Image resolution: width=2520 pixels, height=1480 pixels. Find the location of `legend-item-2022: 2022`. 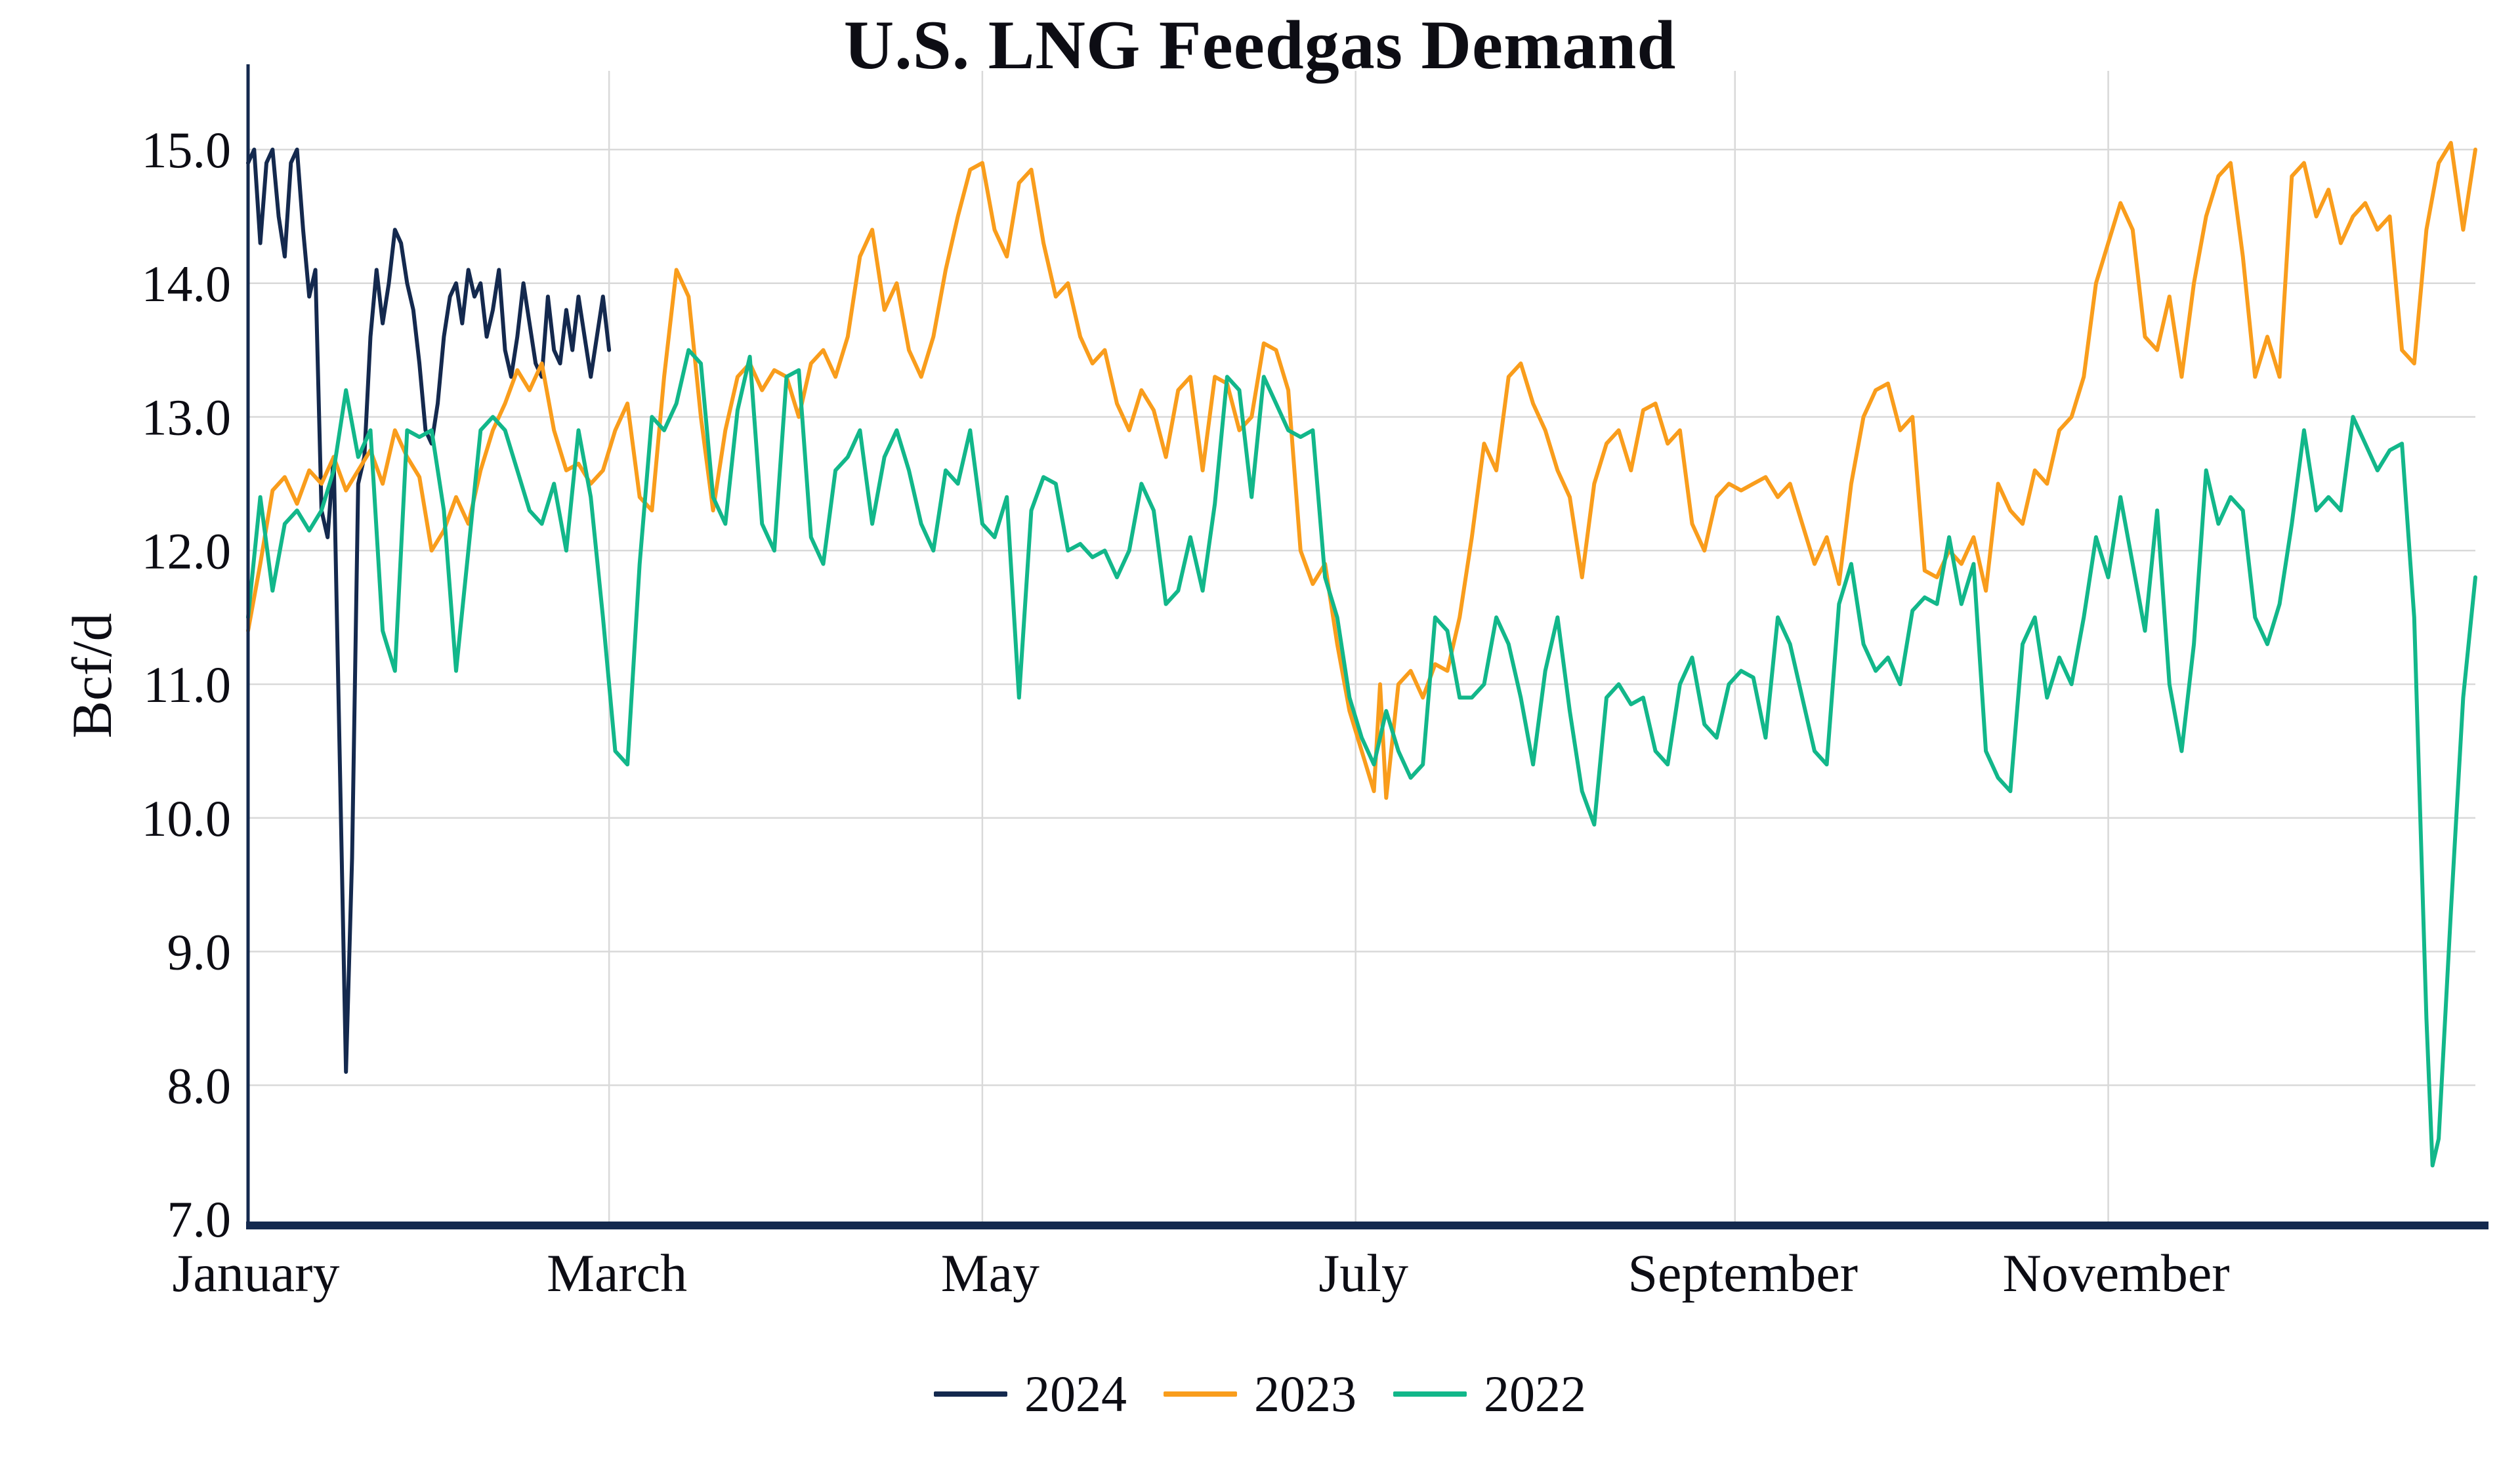

legend-item-2022: 2022 is located at coordinates (1489, 1394).